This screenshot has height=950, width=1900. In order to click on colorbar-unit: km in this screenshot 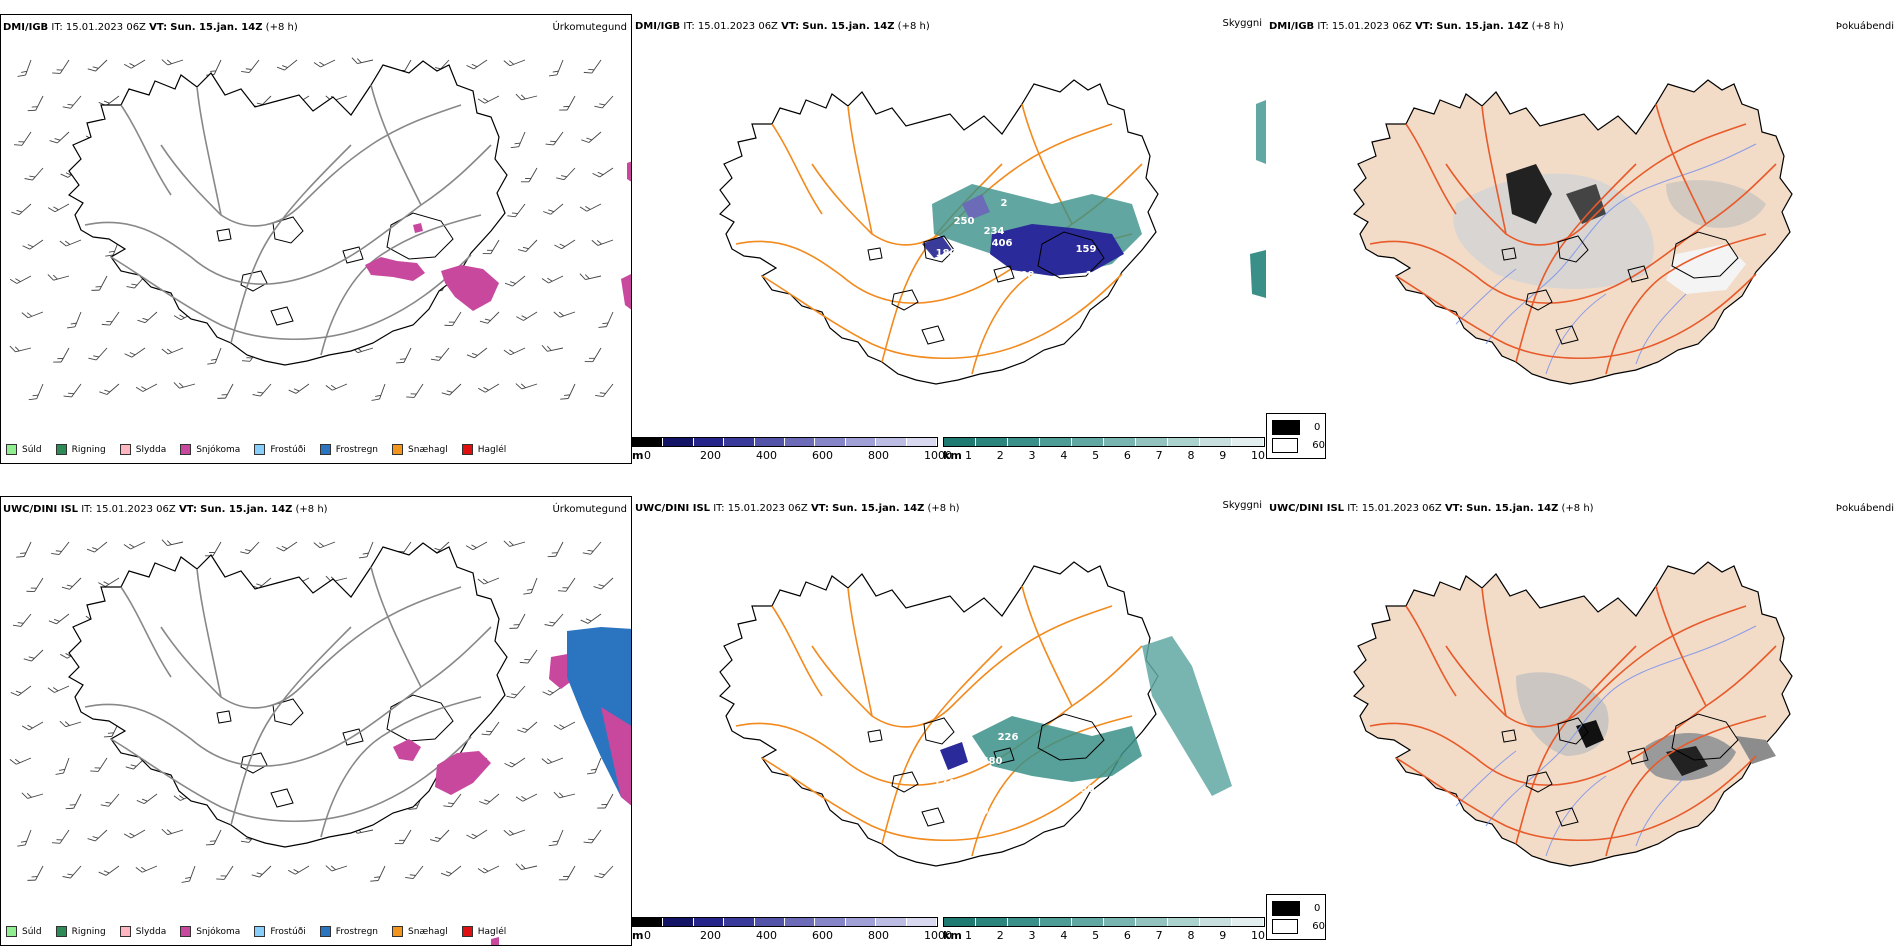, I will do `click(952, 455)`.